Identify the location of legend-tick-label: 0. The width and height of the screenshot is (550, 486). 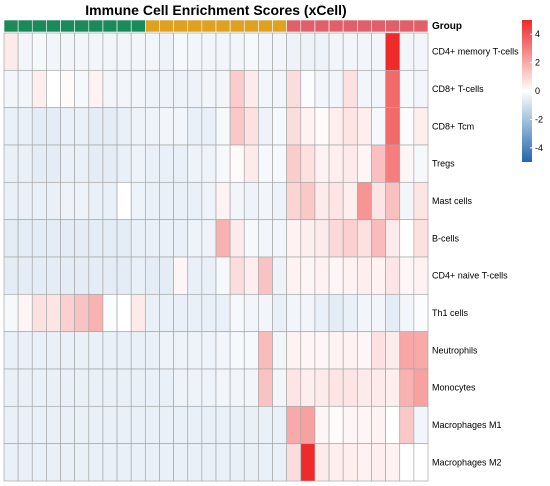
(537, 91).